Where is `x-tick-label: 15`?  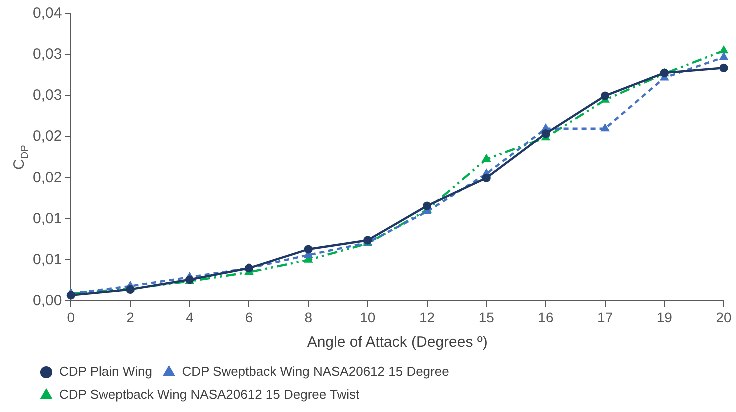
x-tick-label: 15 is located at coordinates (486, 317).